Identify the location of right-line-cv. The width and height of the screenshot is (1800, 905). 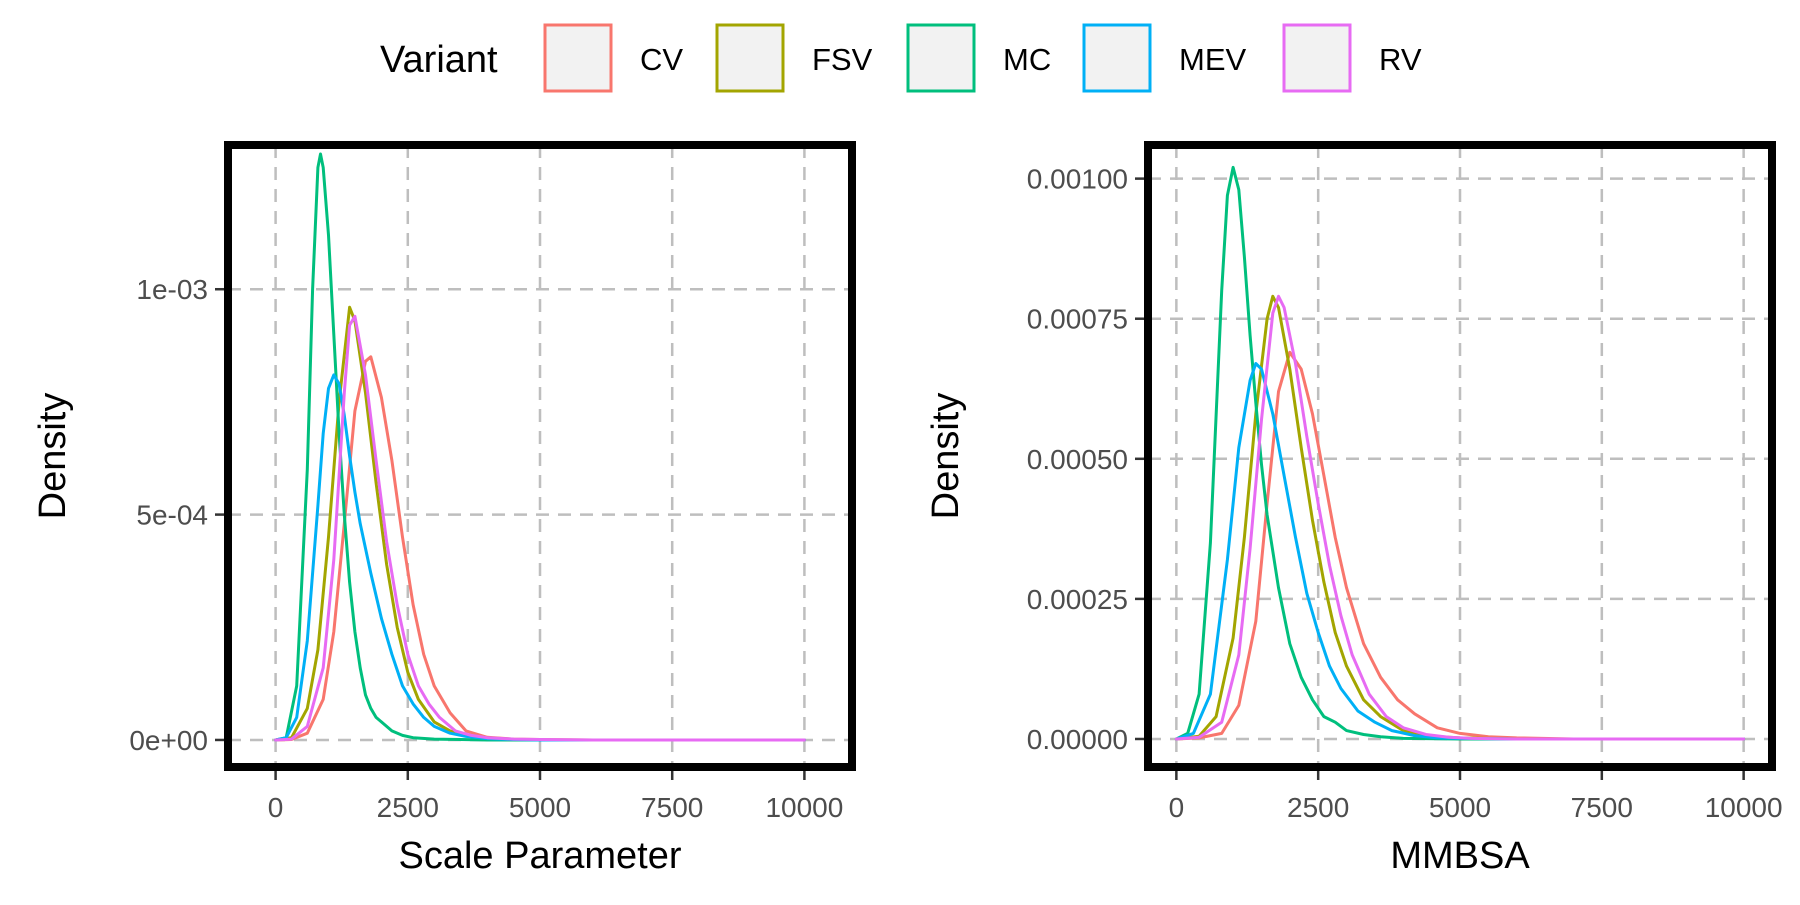
(1460, 545).